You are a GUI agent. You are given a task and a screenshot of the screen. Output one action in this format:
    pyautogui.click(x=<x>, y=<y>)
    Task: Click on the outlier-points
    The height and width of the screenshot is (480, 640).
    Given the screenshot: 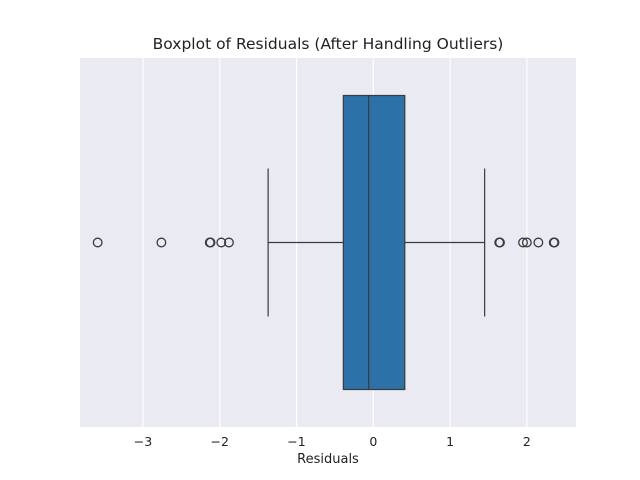 What is the action you would take?
    pyautogui.click(x=326, y=242)
    